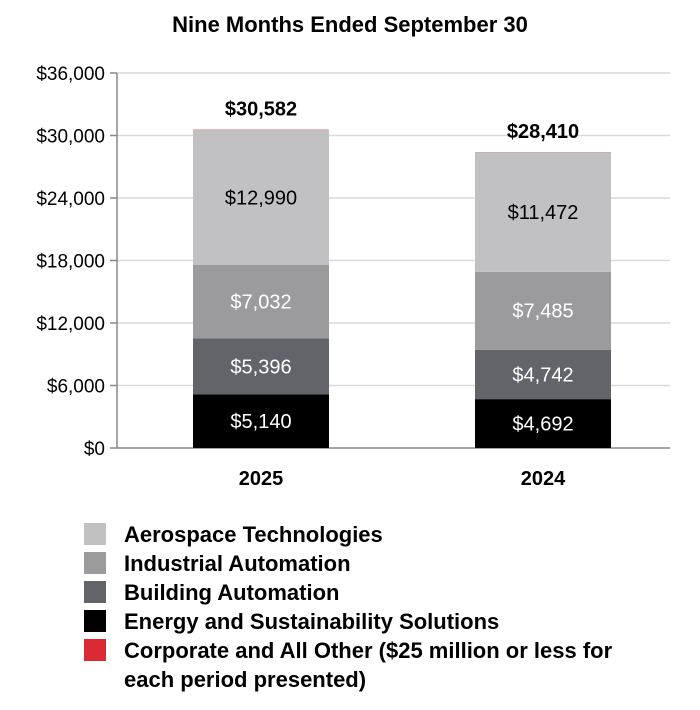 Image resolution: width=700 pixels, height=710 pixels. What do you see at coordinates (237, 563) in the screenshot?
I see `legend-label: Industrial Automation` at bounding box center [237, 563].